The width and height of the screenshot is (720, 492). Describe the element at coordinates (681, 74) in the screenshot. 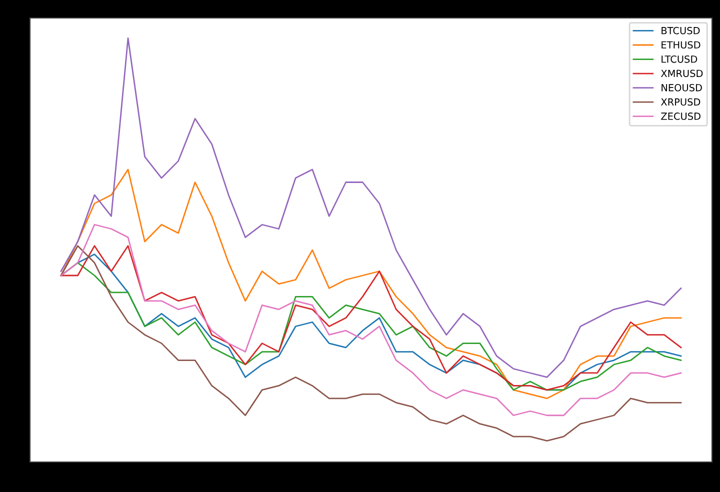

I see `legend-label: XMRUSD` at that location.